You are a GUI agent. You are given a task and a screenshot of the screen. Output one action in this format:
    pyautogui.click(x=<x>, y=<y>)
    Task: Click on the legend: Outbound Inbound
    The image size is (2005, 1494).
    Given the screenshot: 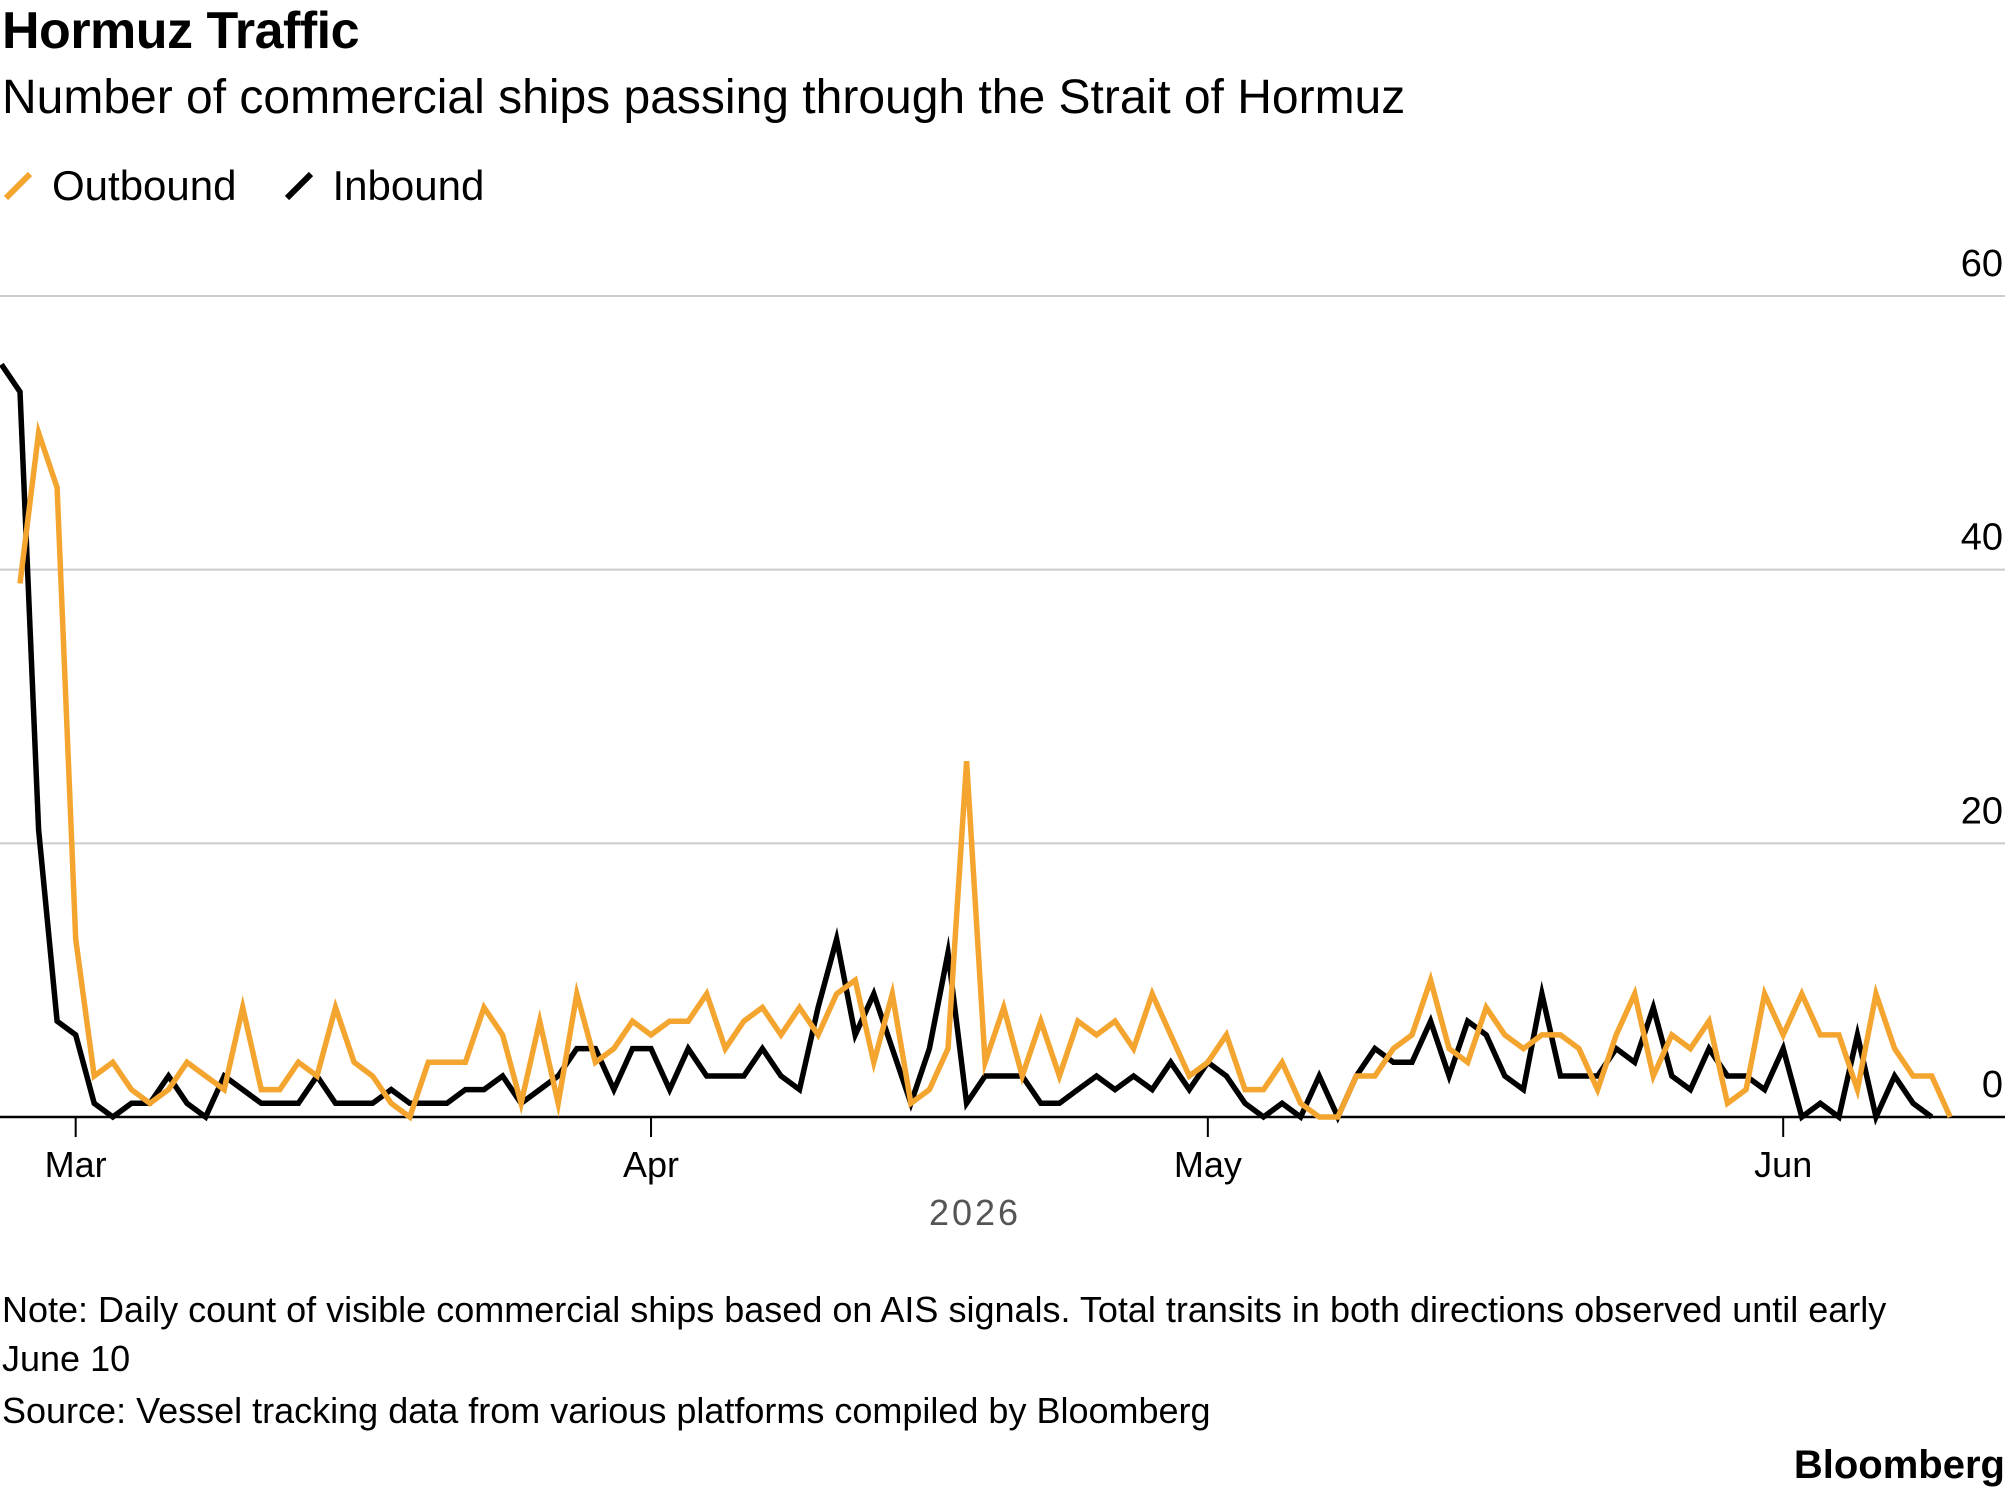 What is the action you would take?
    pyautogui.click(x=266, y=186)
    